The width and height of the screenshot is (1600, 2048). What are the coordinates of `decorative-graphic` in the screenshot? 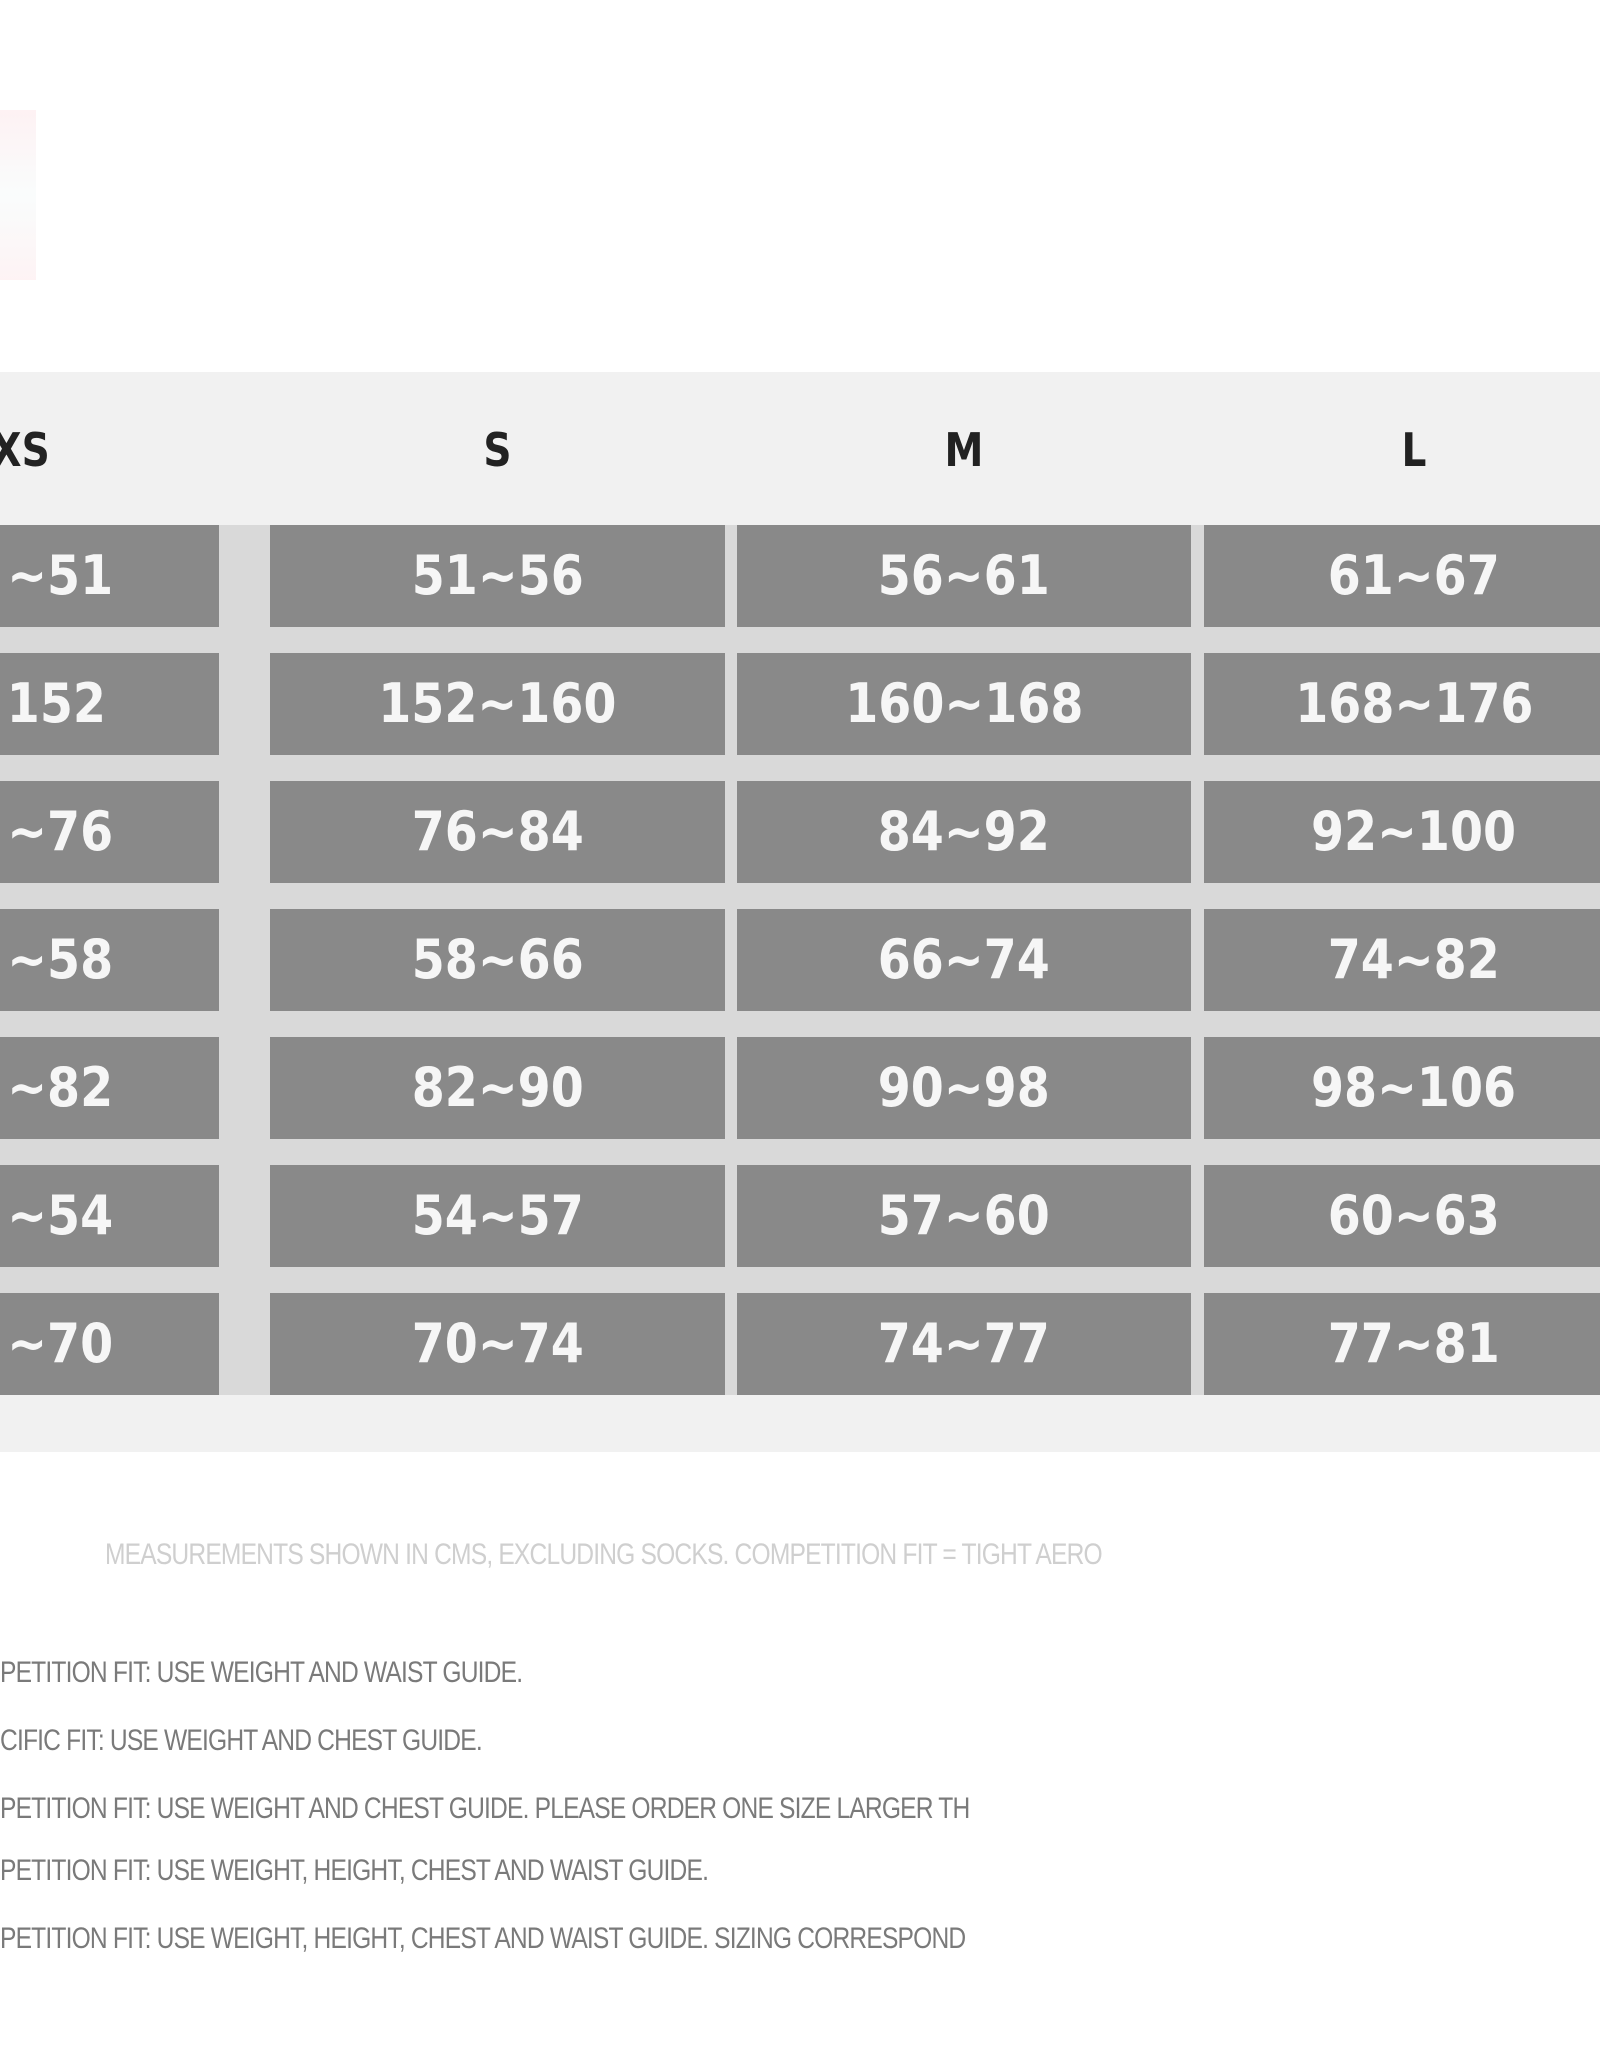 It's located at (18, 195).